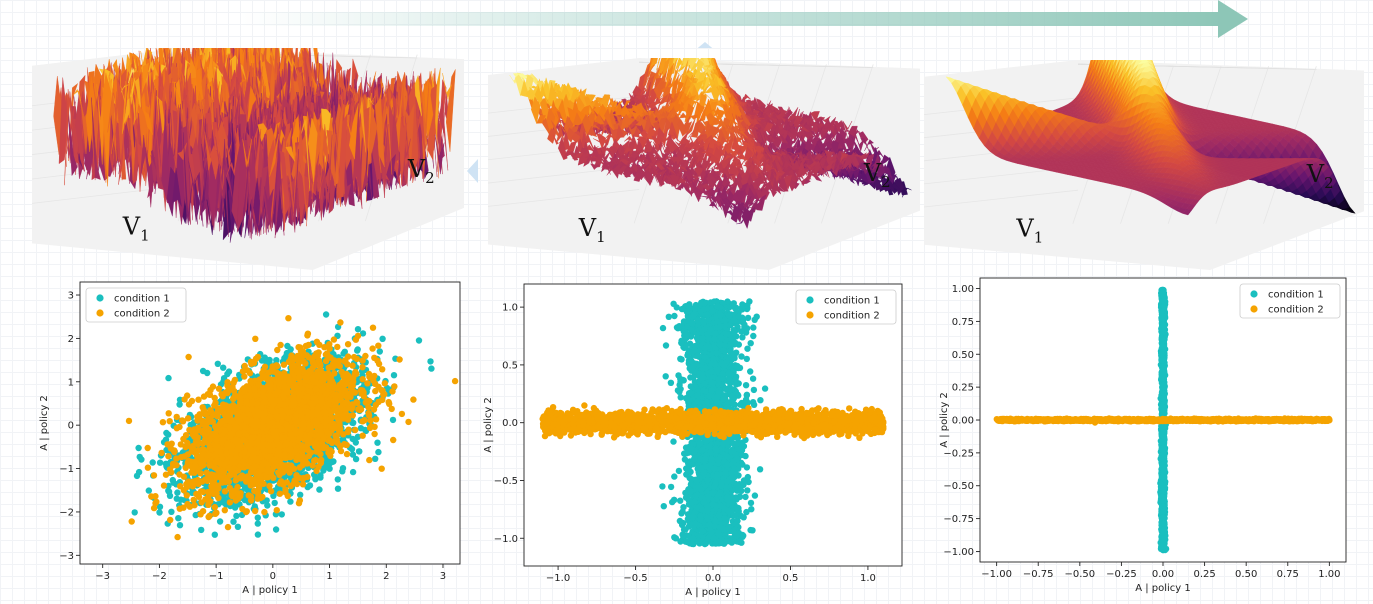 The image size is (1373, 604). Describe the element at coordinates (601, 237) in the screenshot. I see `axis-label-v1-sub: 1` at that location.